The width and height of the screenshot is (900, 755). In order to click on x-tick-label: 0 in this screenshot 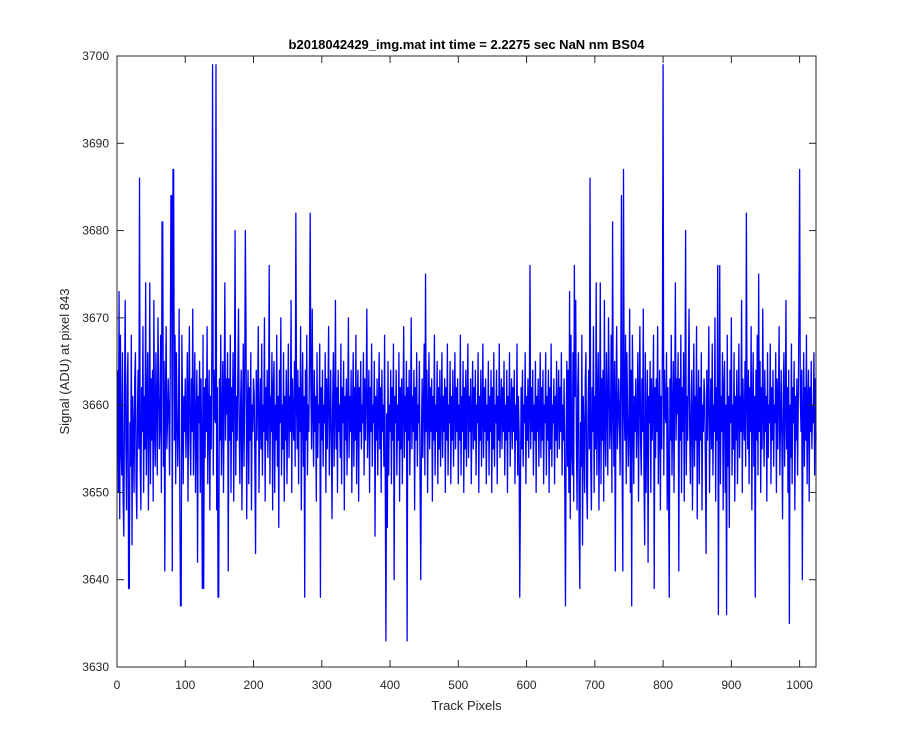, I will do `click(117, 685)`.